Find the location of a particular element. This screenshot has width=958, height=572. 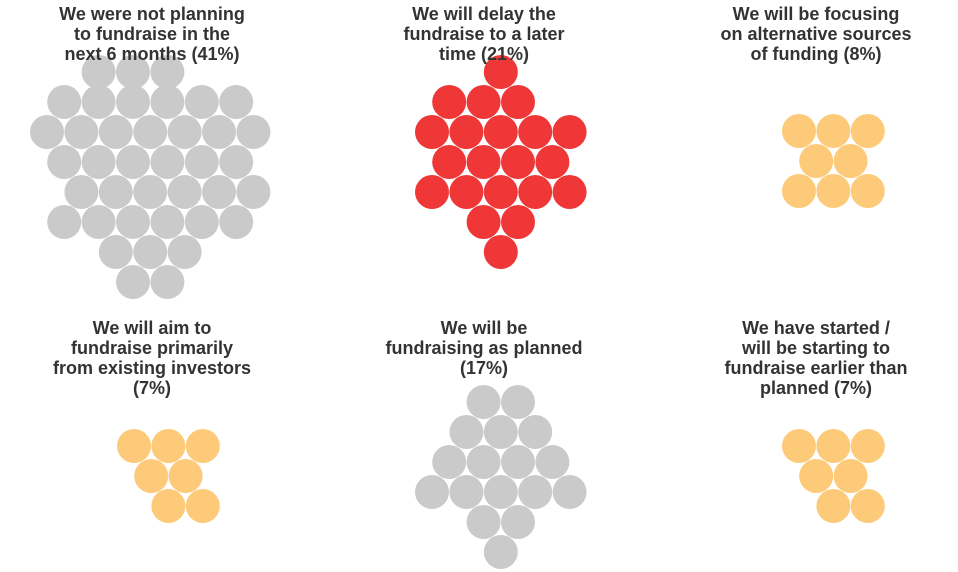

panel-title-line: will be starting to is located at coordinates (815, 348).